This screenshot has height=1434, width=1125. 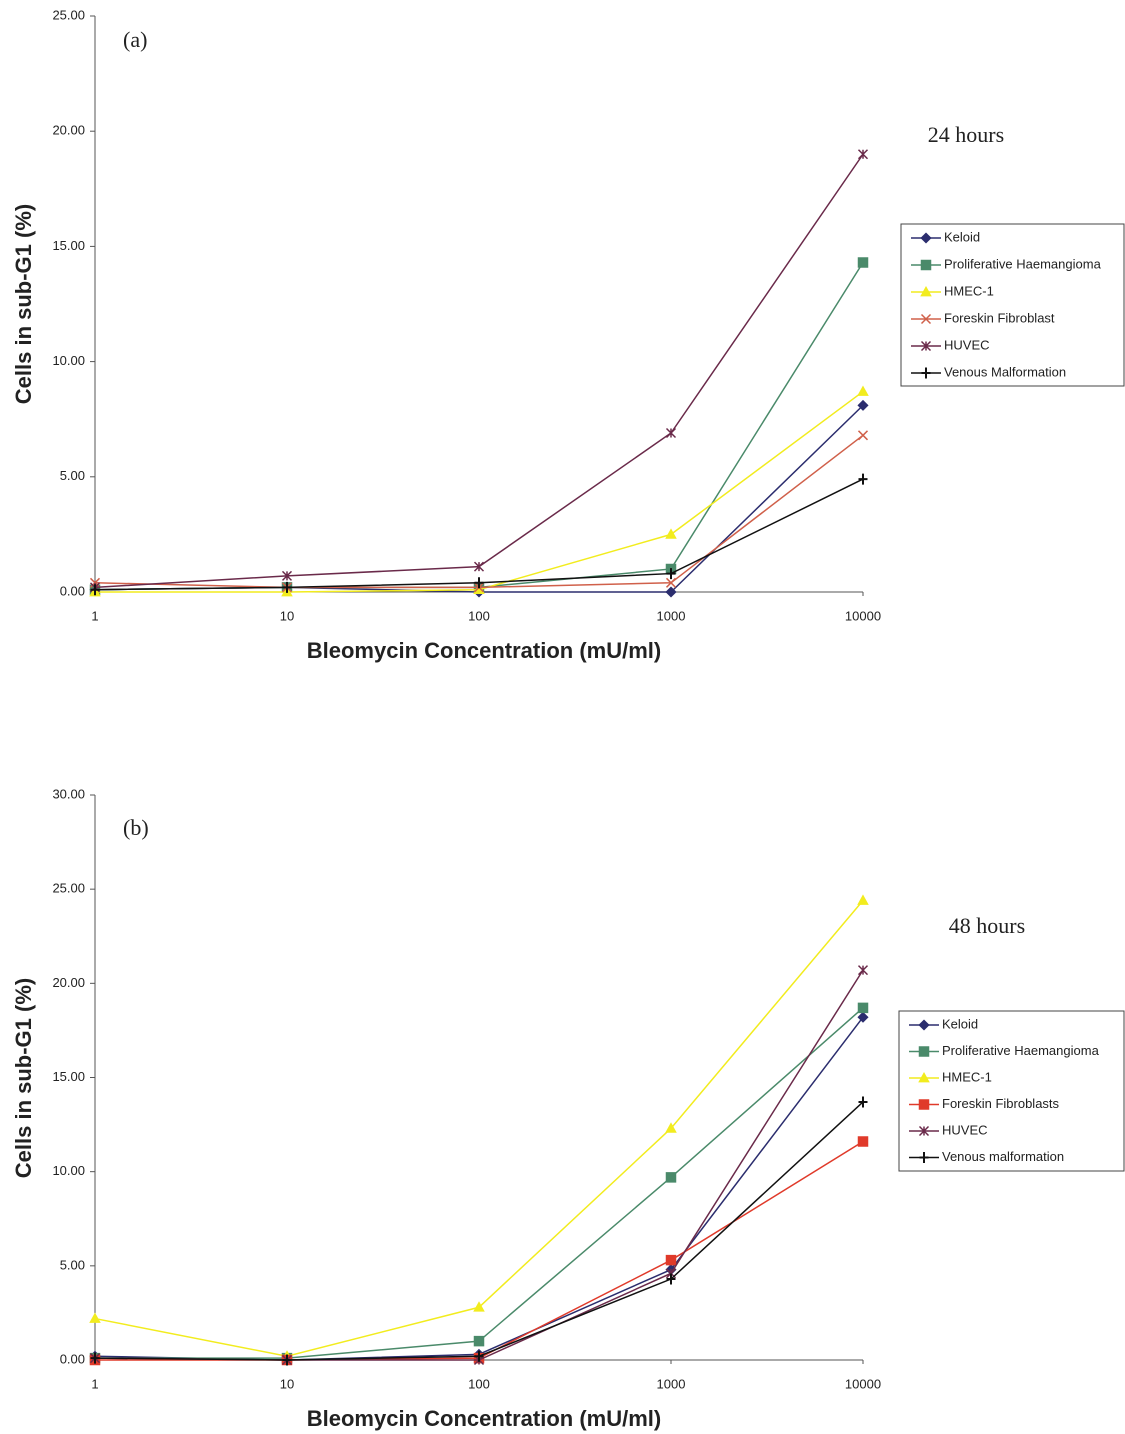 What do you see at coordinates (987, 925) in the screenshot?
I see `annotation: 48 hours` at bounding box center [987, 925].